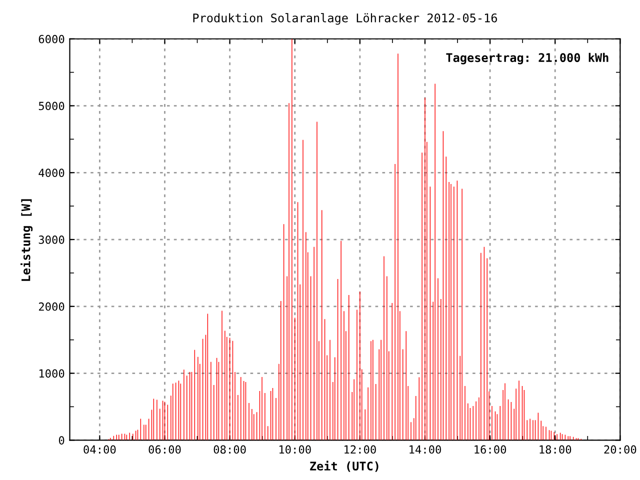  I want to click on y-tick-label: 3000, so click(51, 240).